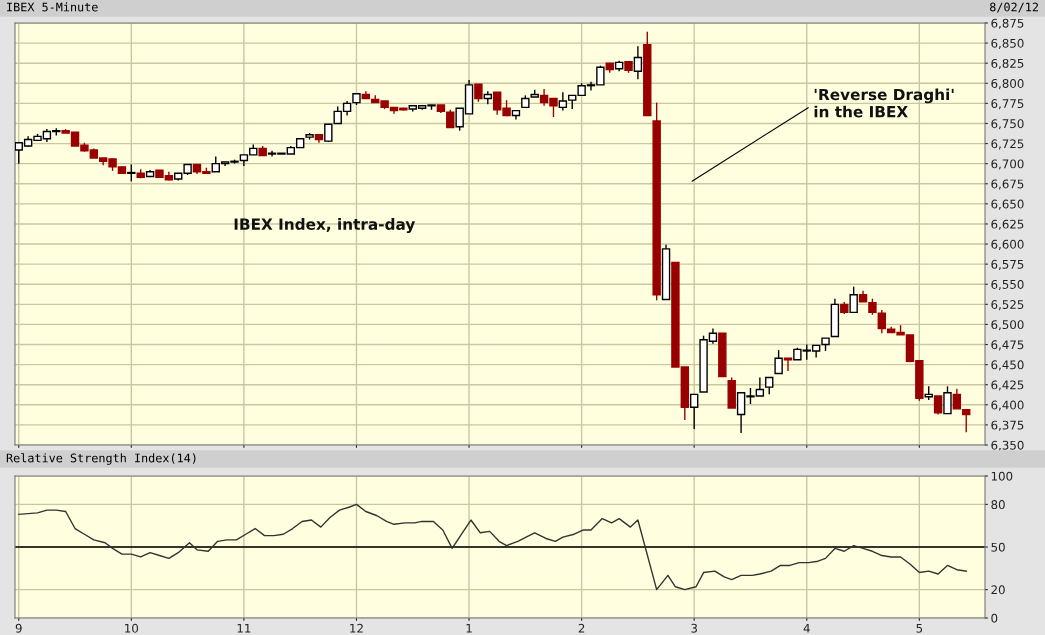  I want to click on y-tick-label: 6,425, so click(1007, 385).